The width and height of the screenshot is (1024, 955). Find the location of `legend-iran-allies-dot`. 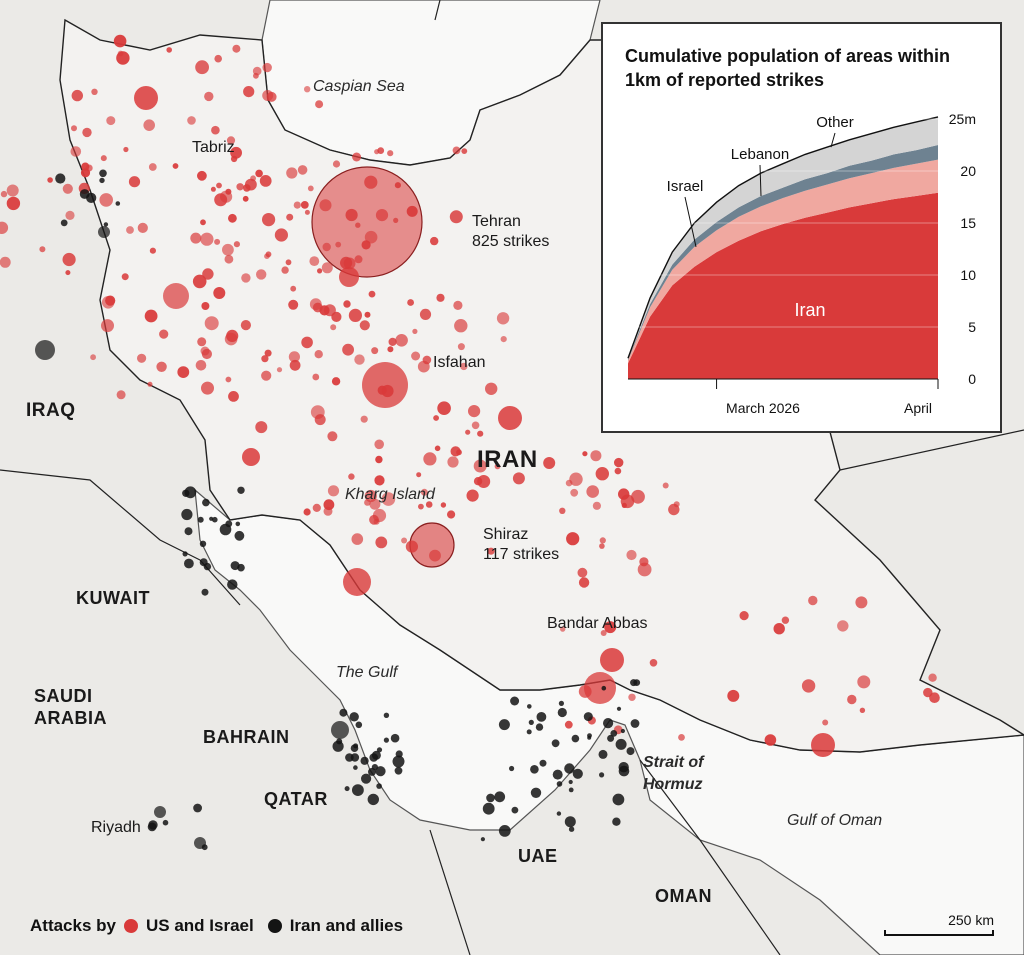

legend-iran-allies-dot is located at coordinates (274, 926).